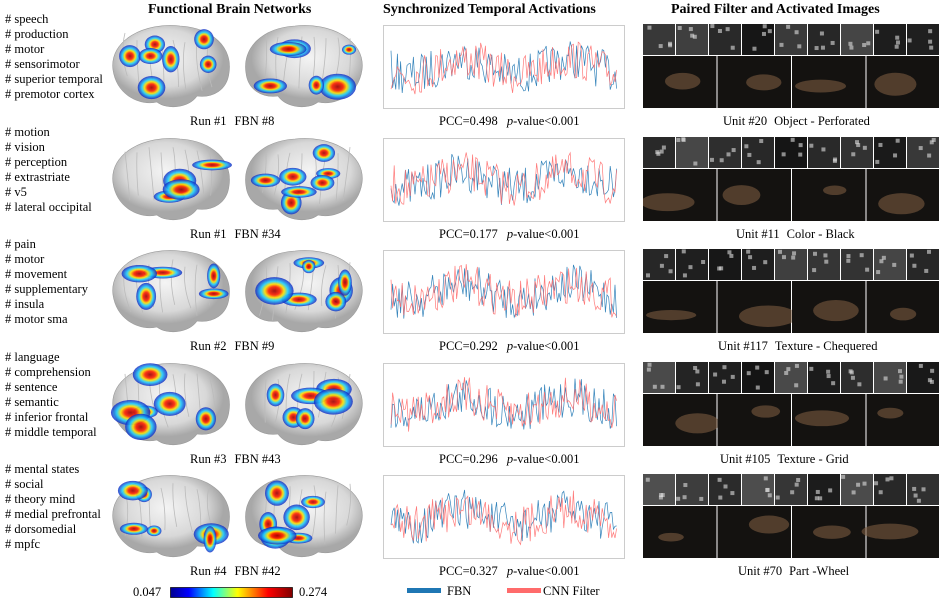  Describe the element at coordinates (813, 458) in the screenshot. I see `category: Texture - Grid` at that location.